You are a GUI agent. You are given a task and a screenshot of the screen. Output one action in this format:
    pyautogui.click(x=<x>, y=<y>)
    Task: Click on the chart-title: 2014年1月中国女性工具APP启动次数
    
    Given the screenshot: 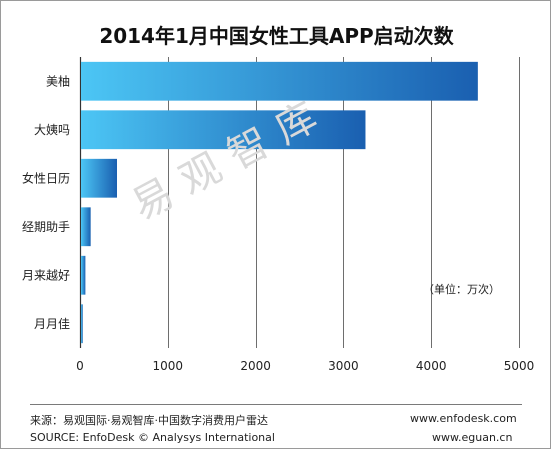 What is the action you would take?
    pyautogui.click(x=276, y=36)
    